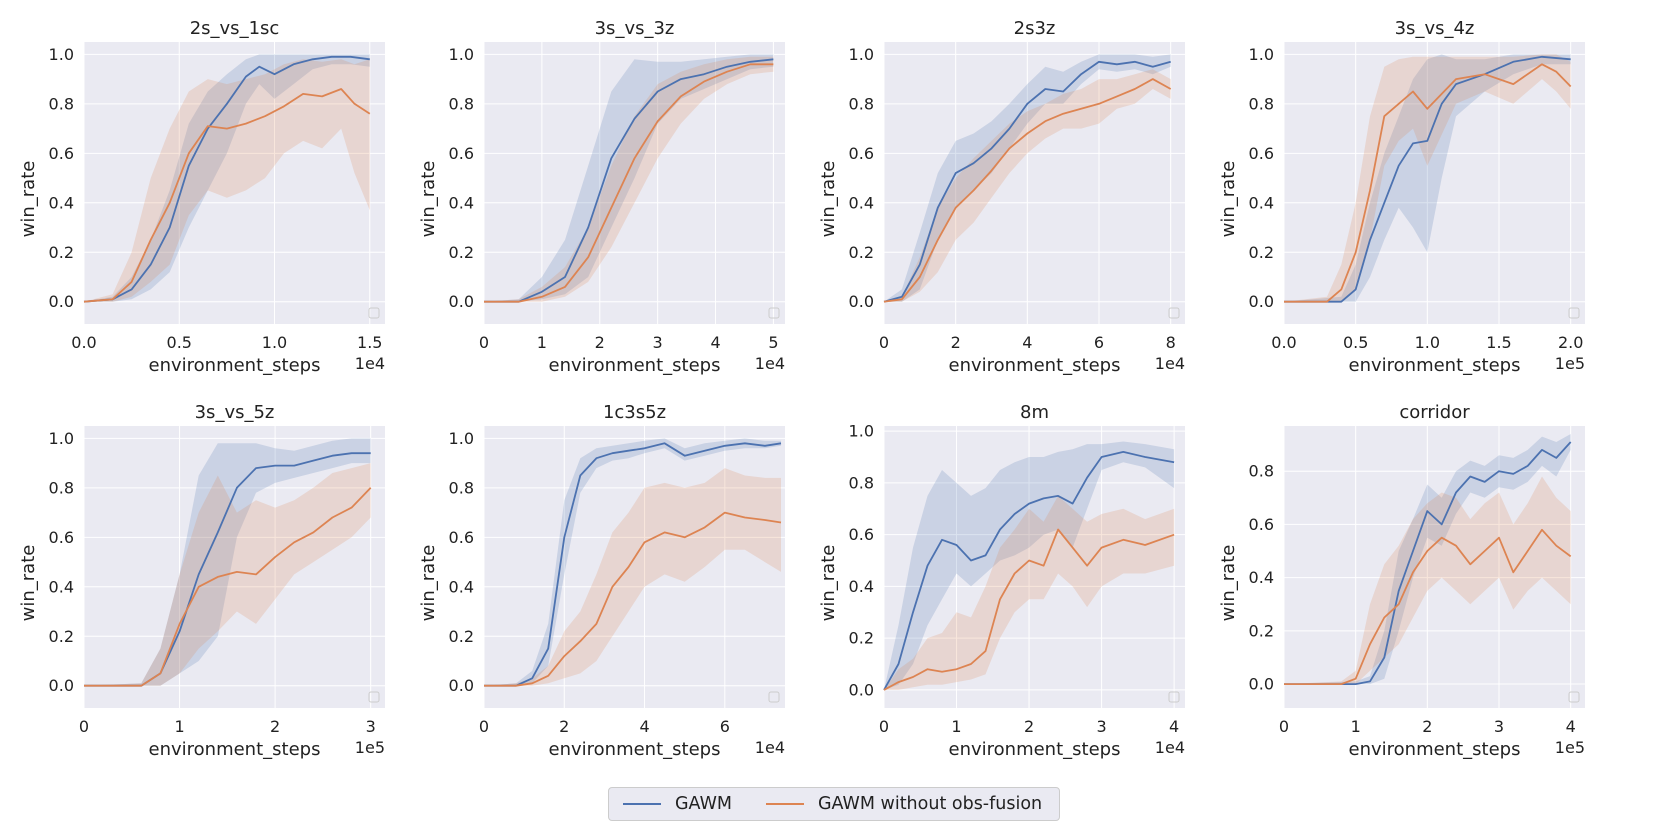  What do you see at coordinates (784, 804) in the screenshot?
I see `legend-line-gawm-without-obs-fusion` at bounding box center [784, 804].